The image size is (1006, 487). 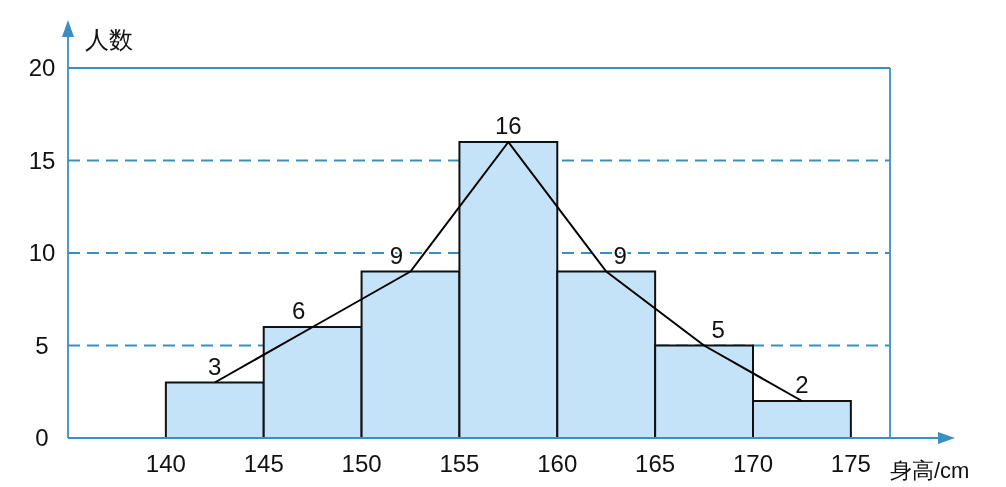 I want to click on y-tick-label: 5, so click(x=42, y=345).